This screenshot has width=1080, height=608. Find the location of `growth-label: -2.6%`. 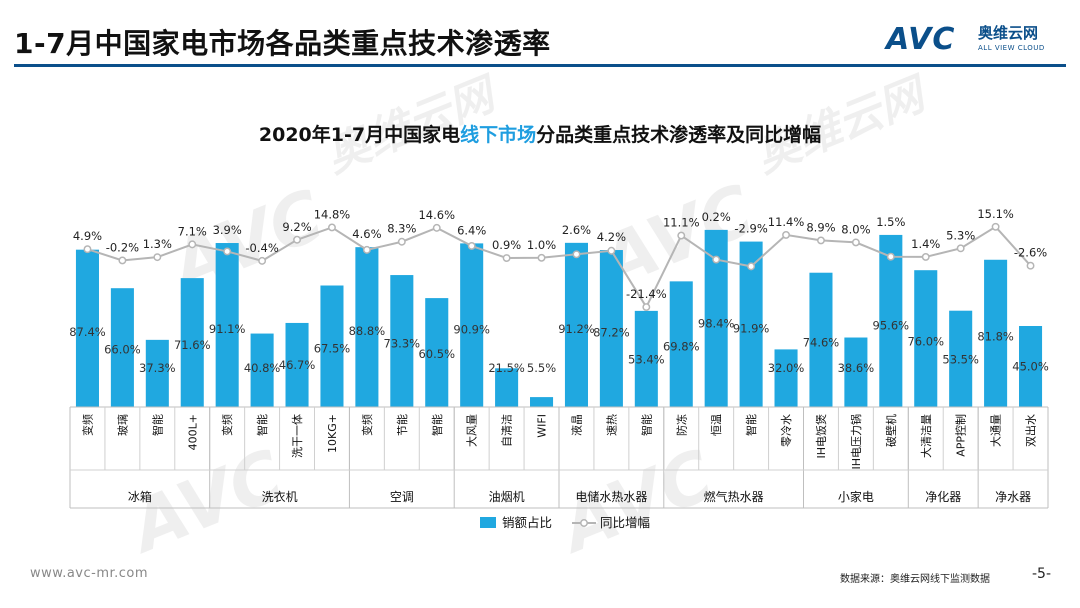

growth-label: -2.6% is located at coordinates (1030, 253).